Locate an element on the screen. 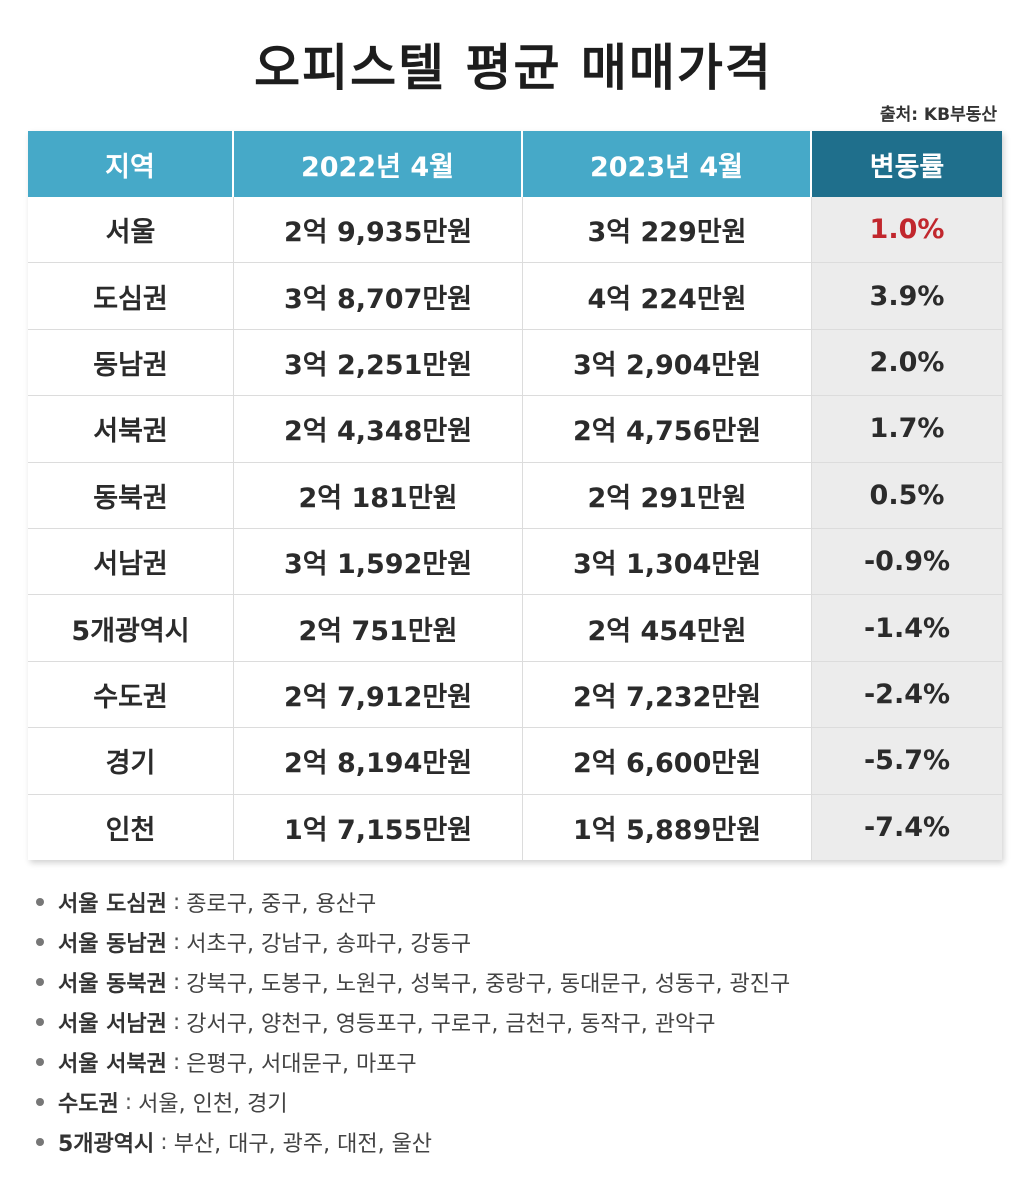  table-row: 경기 2억 8,194만원 2억 6,600만원 -5.7% is located at coordinates (515, 761).